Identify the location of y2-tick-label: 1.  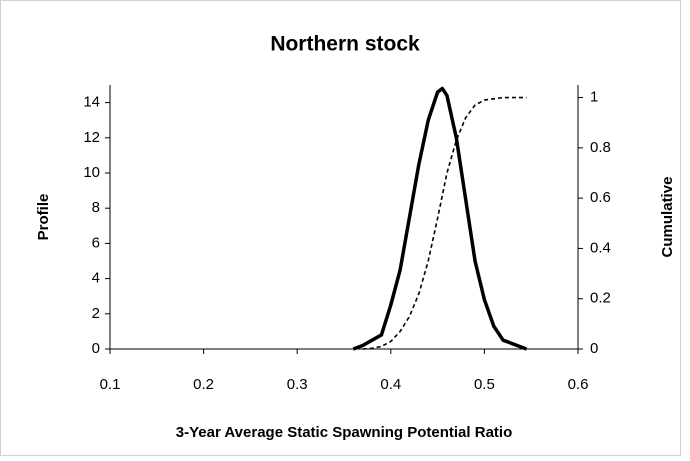
(594, 97).